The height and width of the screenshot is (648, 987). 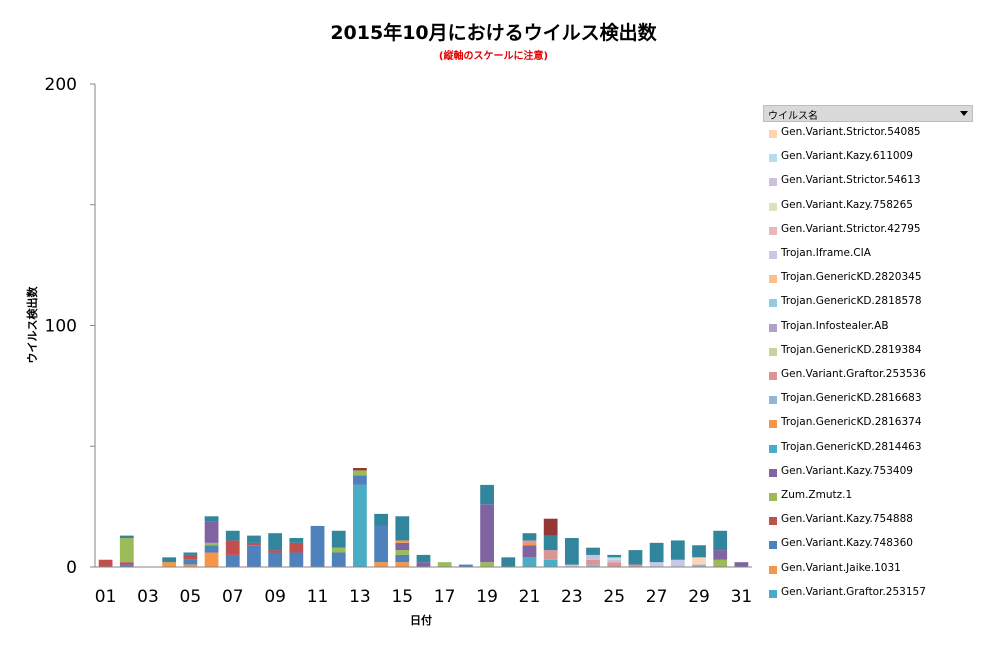 I want to click on bar-segment-15-s7, so click(x=402, y=541).